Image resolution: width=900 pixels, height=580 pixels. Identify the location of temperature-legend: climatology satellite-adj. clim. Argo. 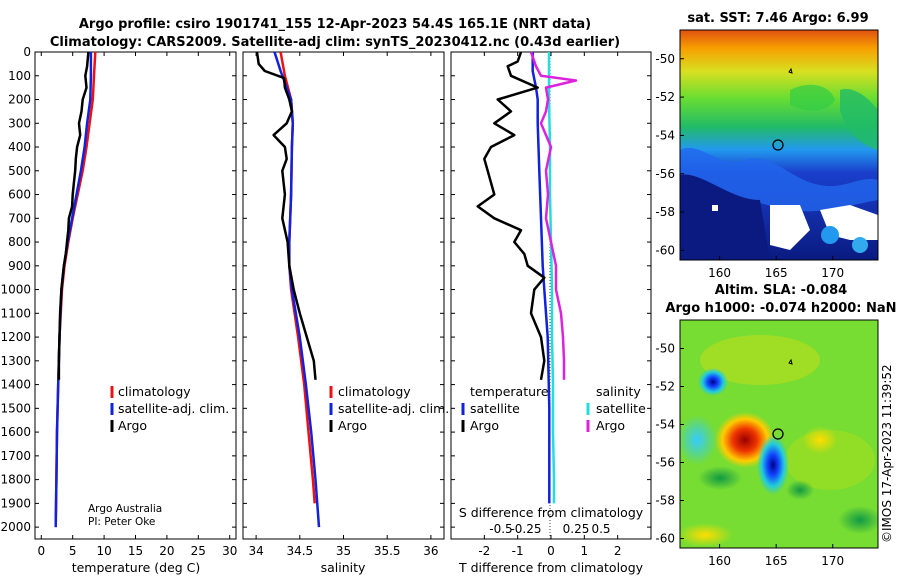
(169, 408).